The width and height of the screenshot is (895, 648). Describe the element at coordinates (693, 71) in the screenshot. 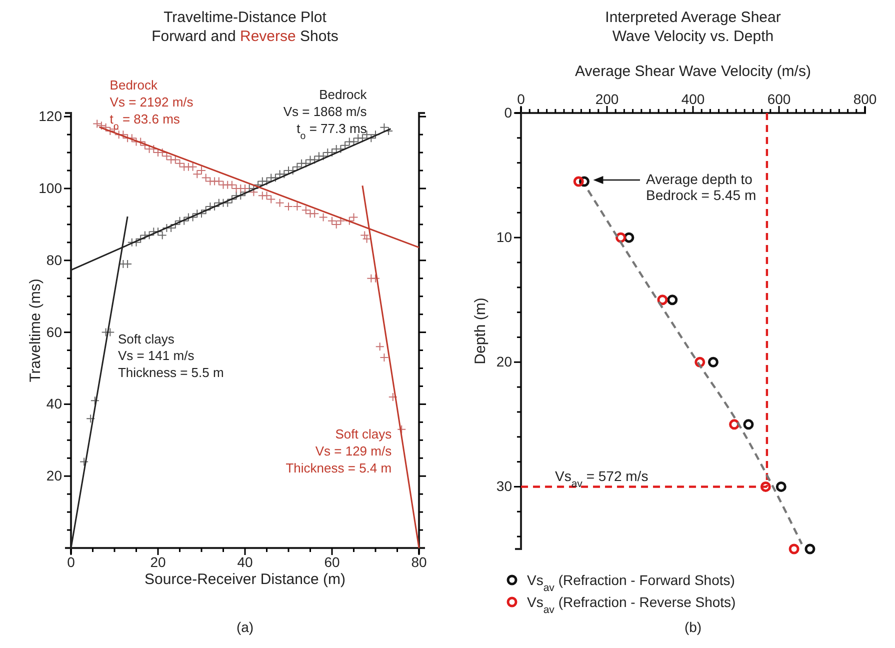

I see `x-axis-title: Average Shear Wave Velocity (m/s)` at that location.